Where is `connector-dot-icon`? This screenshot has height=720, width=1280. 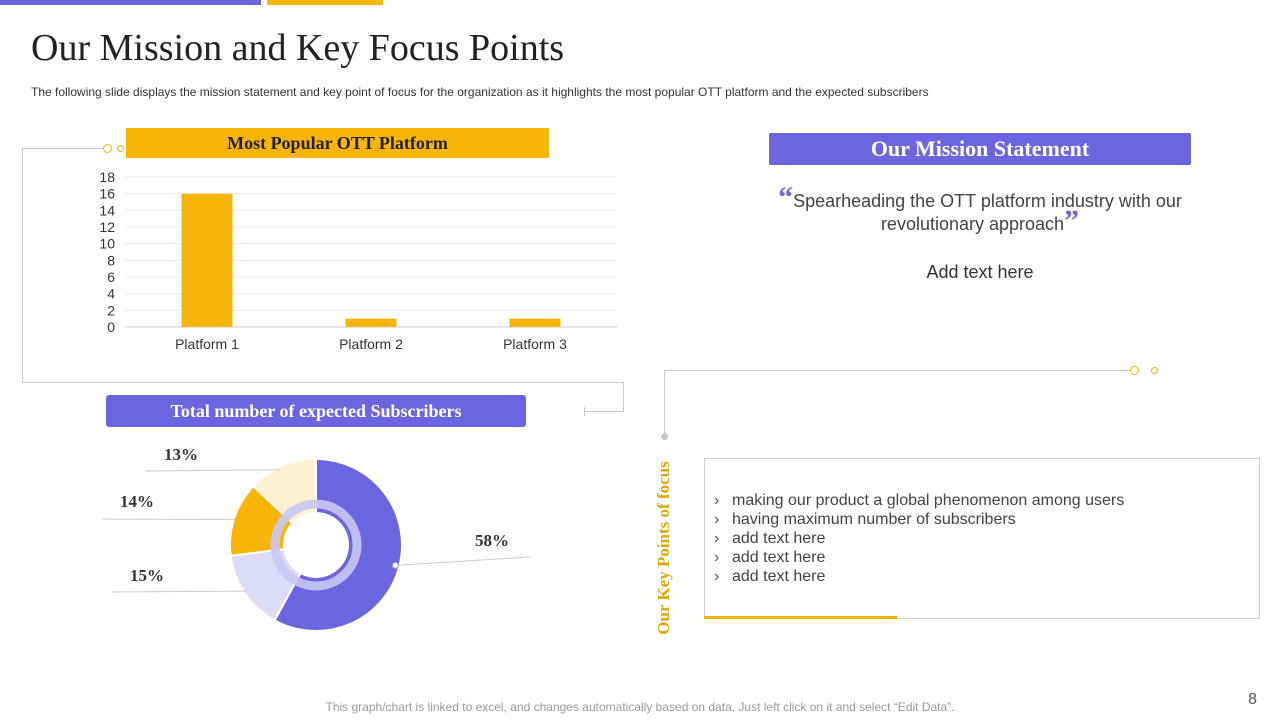 connector-dot-icon is located at coordinates (664, 436).